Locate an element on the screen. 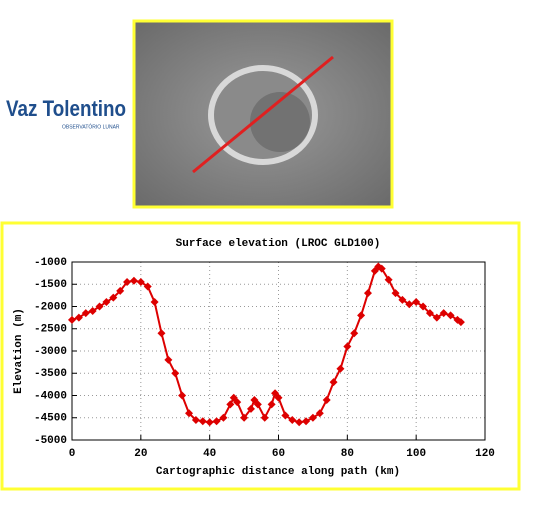 This screenshot has width=533, height=517. y-axis-label: Elevation (m) is located at coordinates (19, 351).